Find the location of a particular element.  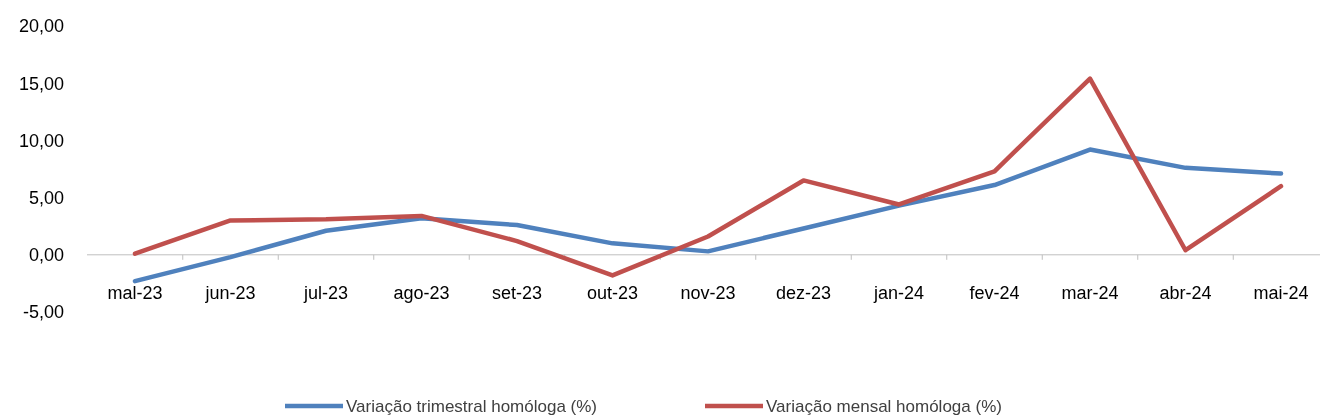

x-tick-label: jun-23 is located at coordinates (230, 292).